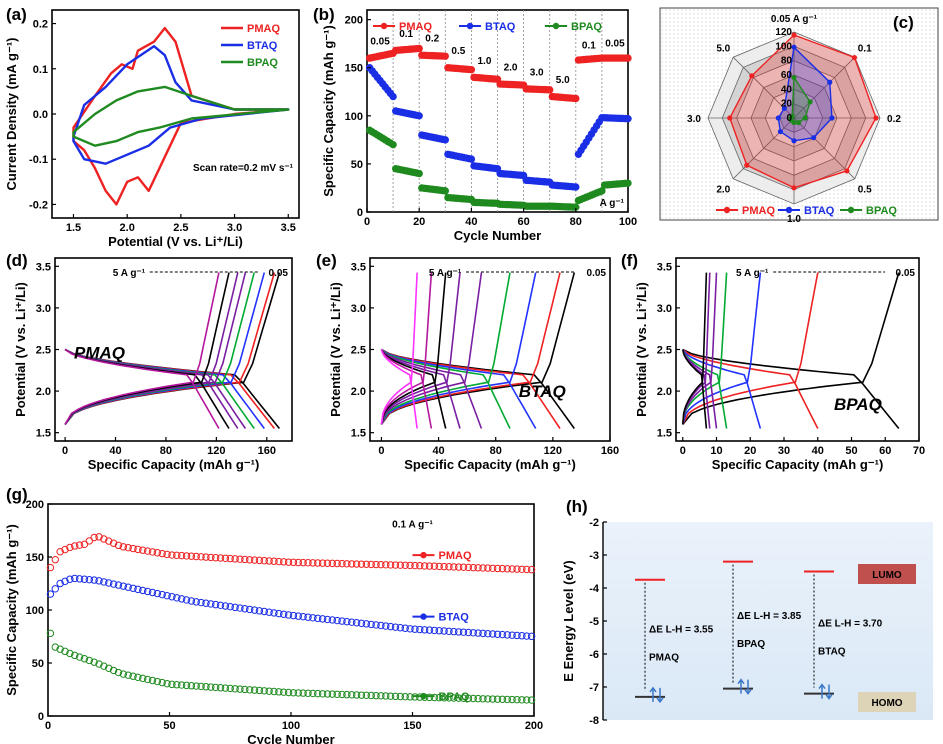 Image resolution: width=943 pixels, height=744 pixels. What do you see at coordinates (887, 575) in the screenshot?
I see `lumo-tag-label: LUMO` at bounding box center [887, 575].